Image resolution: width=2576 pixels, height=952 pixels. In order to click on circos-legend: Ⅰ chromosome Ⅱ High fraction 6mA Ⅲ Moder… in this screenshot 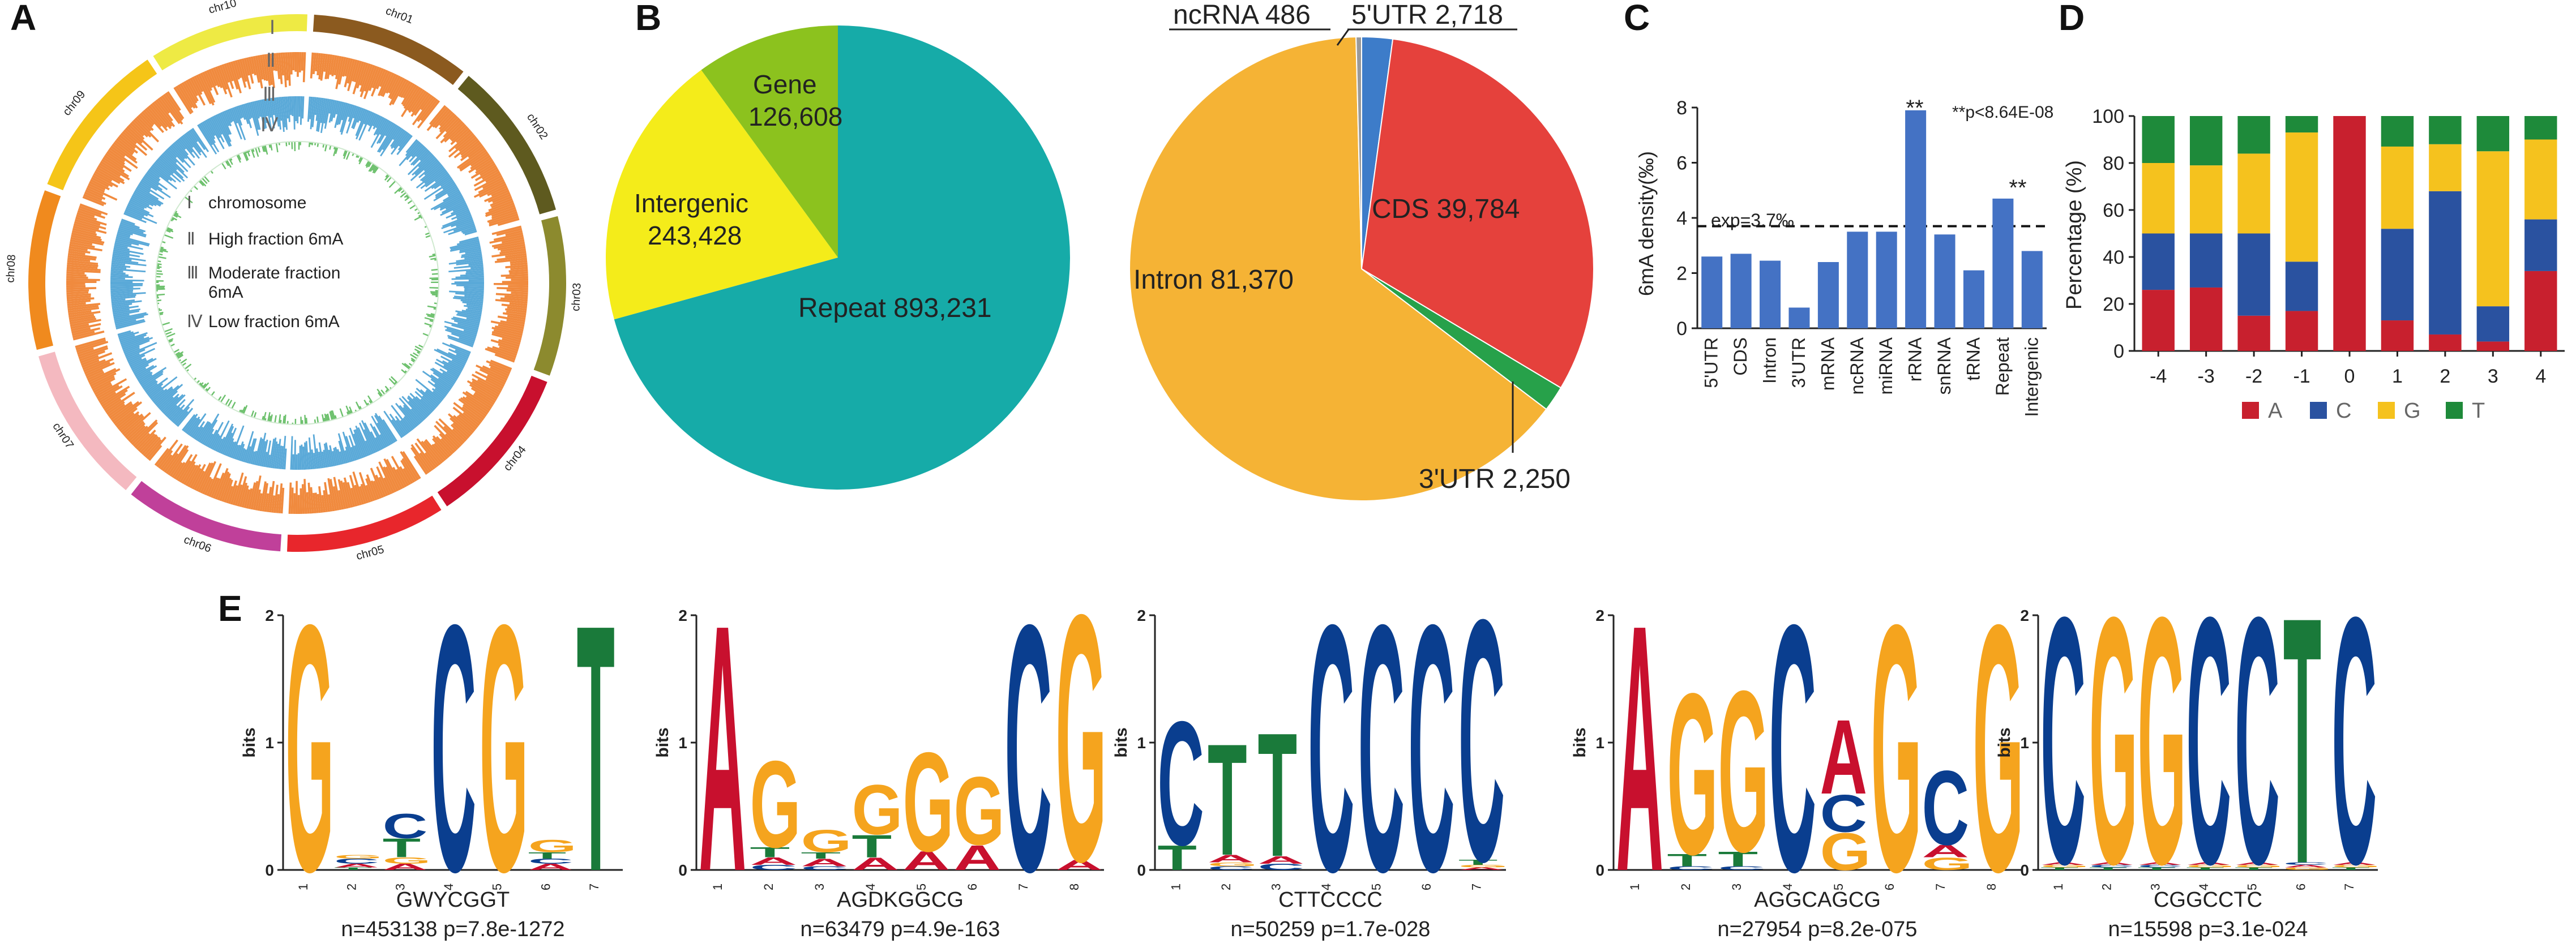, I will do `click(265, 262)`.